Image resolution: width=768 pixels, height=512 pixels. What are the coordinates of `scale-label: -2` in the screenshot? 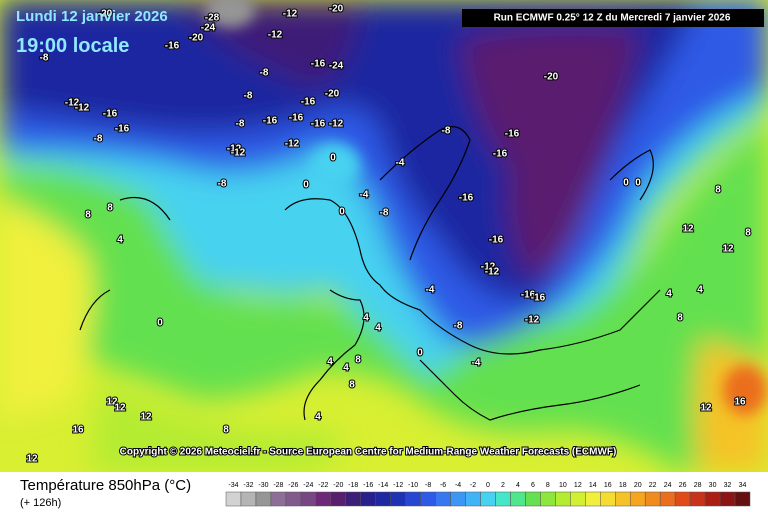 It's located at (473, 485).